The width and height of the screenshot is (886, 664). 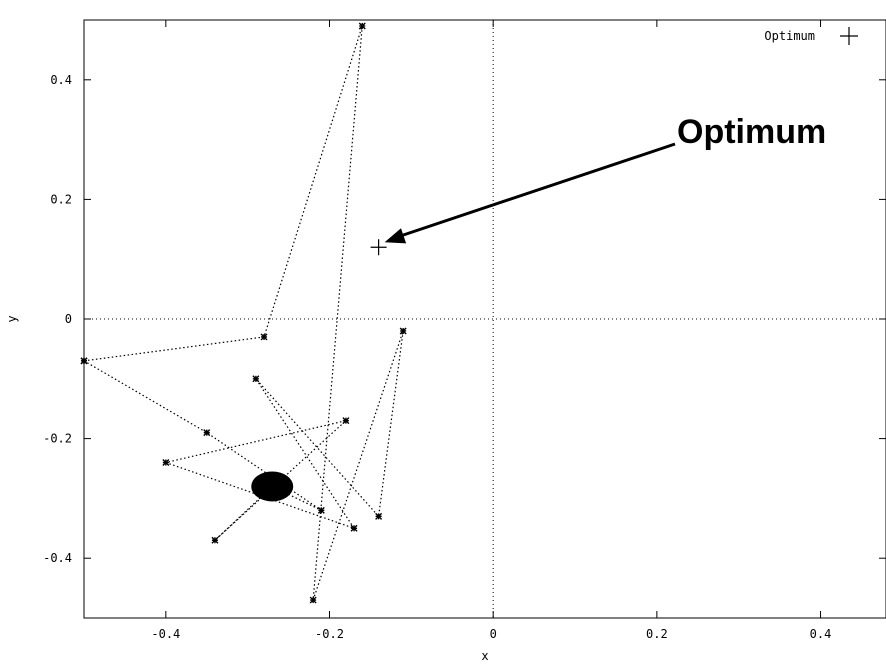 I want to click on legend: Optimum, so click(x=811, y=36).